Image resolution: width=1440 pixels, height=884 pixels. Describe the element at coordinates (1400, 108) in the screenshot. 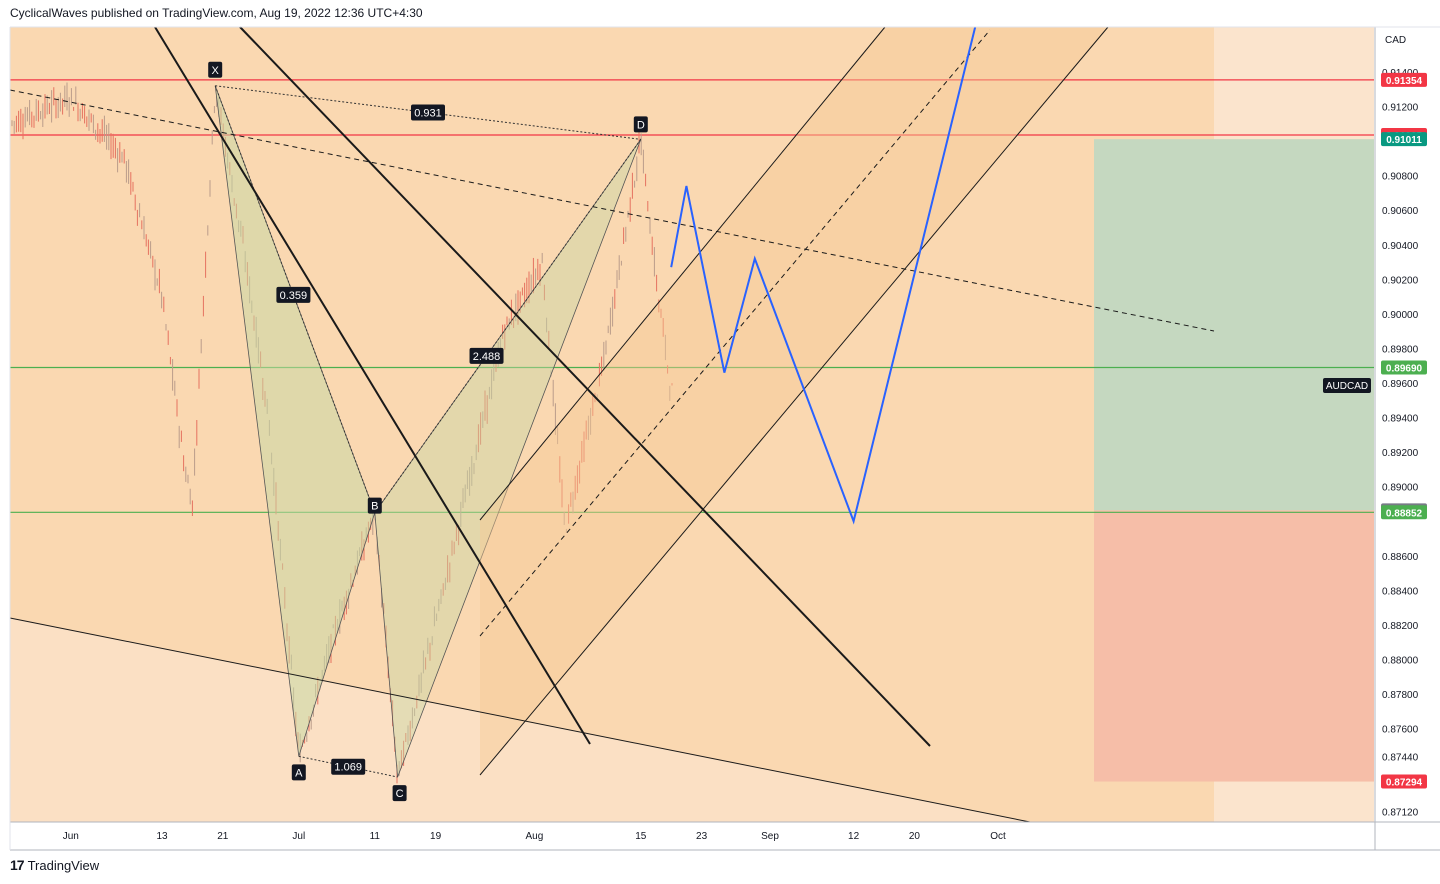

I see `y-tick-label: 0.91200` at that location.